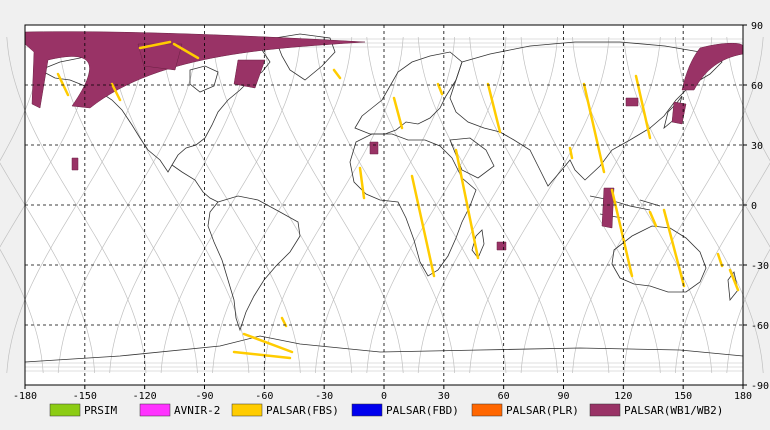 Image resolution: width=770 pixels, height=430 pixels. I want to click on fbs-strip-pacific, so click(720, 260).